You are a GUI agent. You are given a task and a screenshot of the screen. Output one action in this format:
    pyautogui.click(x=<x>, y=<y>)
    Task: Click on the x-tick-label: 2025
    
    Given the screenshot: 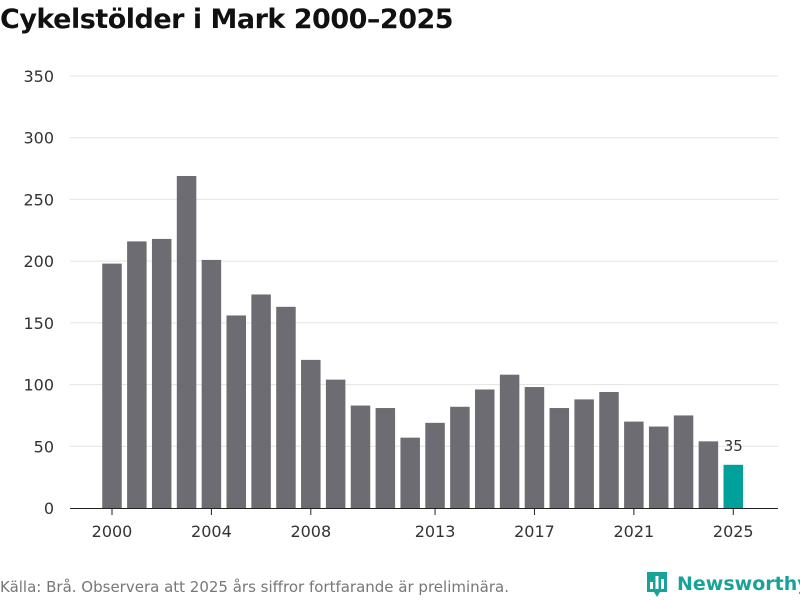 What is the action you would take?
    pyautogui.click(x=733, y=531)
    